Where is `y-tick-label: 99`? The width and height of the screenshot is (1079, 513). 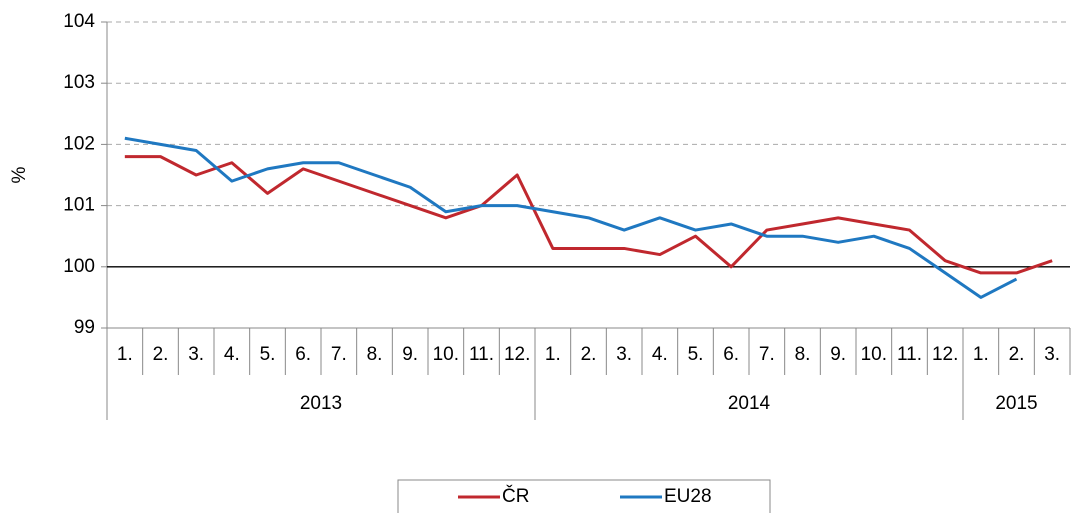 y-tick-label: 99 is located at coordinates (84, 327).